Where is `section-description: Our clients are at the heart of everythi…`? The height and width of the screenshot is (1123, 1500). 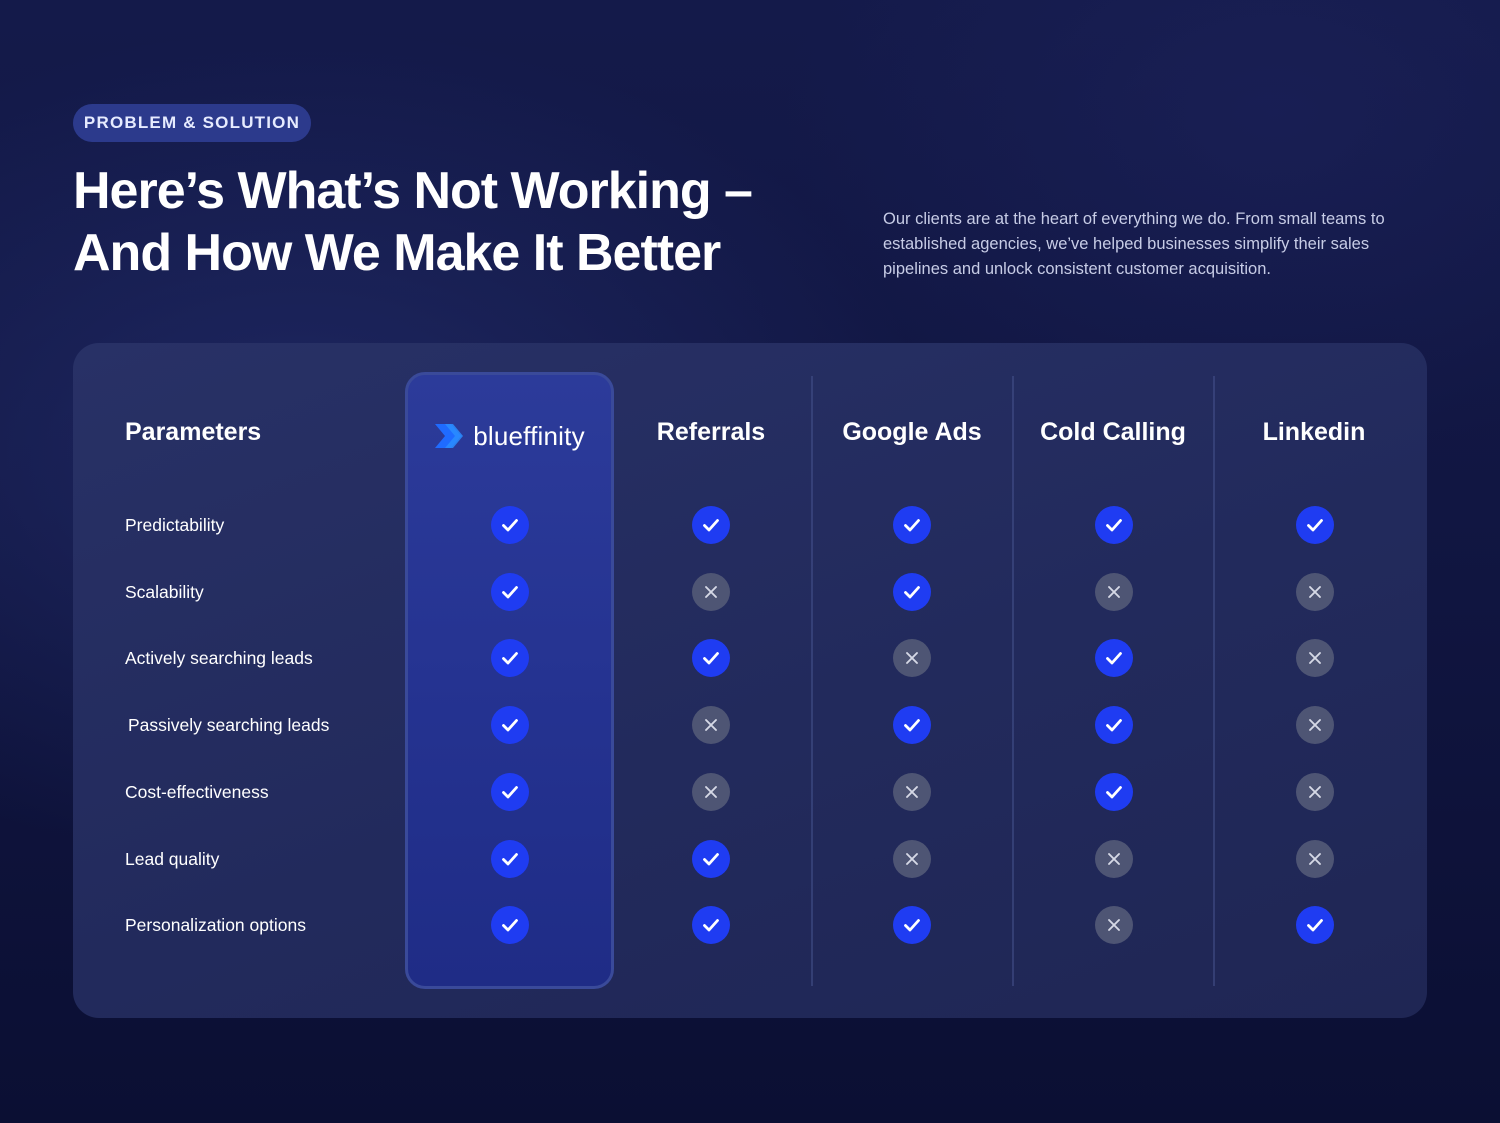
section-description: Our clients are at the heart of everythi… is located at coordinates (1134, 244).